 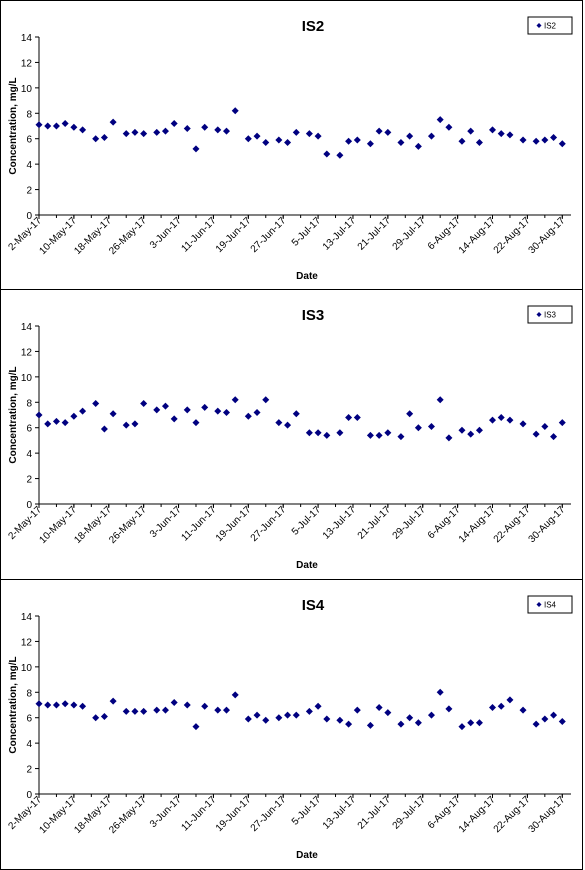 I want to click on x-axis-label: Date, so click(x=307, y=855).